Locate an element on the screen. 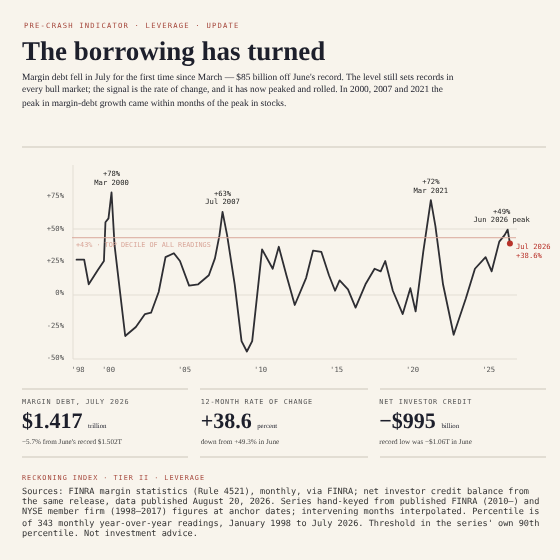  text: +38.6 is located at coordinates (226, 422).